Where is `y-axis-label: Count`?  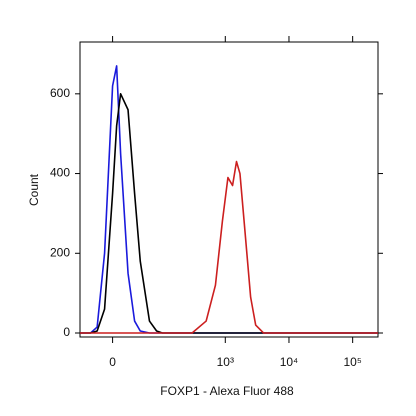
y-axis-label: Count is located at coordinates (34, 189).